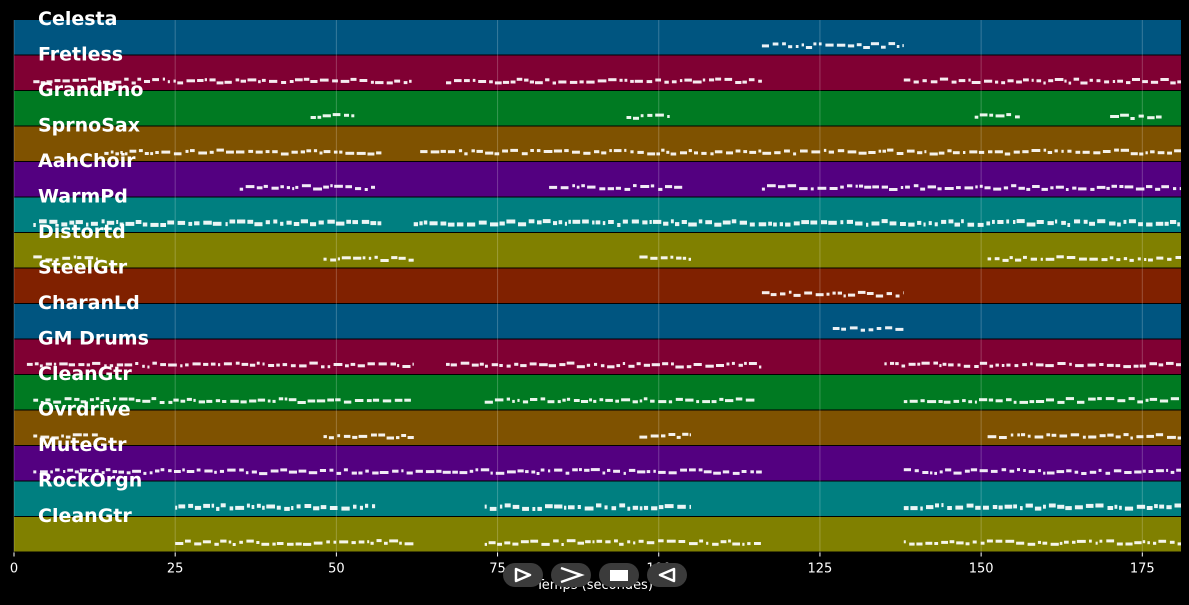 Image resolution: width=1189 pixels, height=605 pixels. What do you see at coordinates (571, 575) in the screenshot?
I see `forward-button` at bounding box center [571, 575].